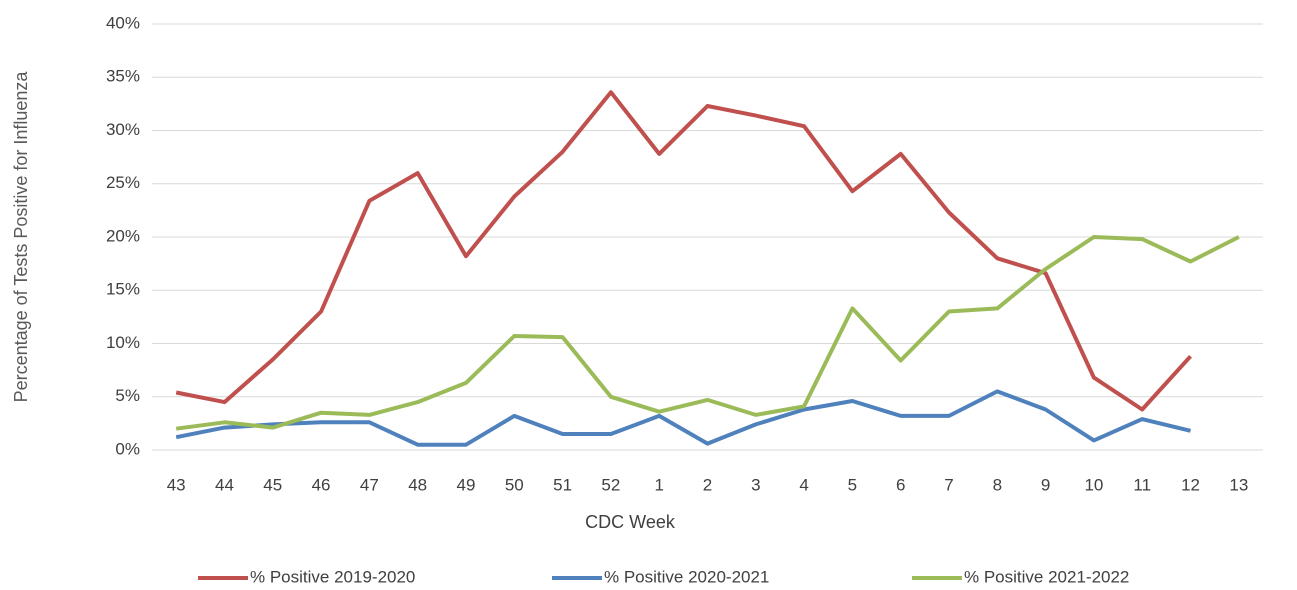 This screenshot has height=590, width=1297. What do you see at coordinates (1093, 484) in the screenshot?
I see `x-tick-label: 10` at bounding box center [1093, 484].